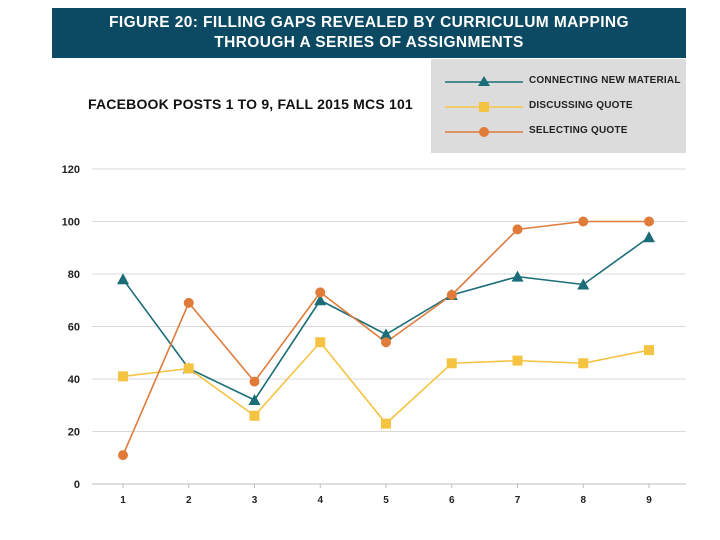 The height and width of the screenshot is (540, 720). Describe the element at coordinates (518, 500) in the screenshot. I see `x-tick-label: 7` at that location.